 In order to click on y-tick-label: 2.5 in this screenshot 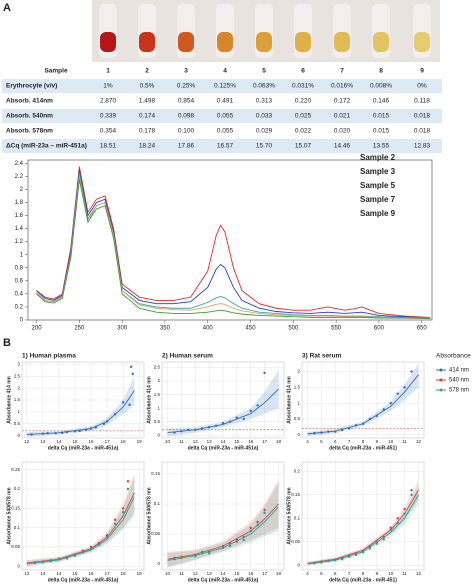, I will do `click(157, 367)`.